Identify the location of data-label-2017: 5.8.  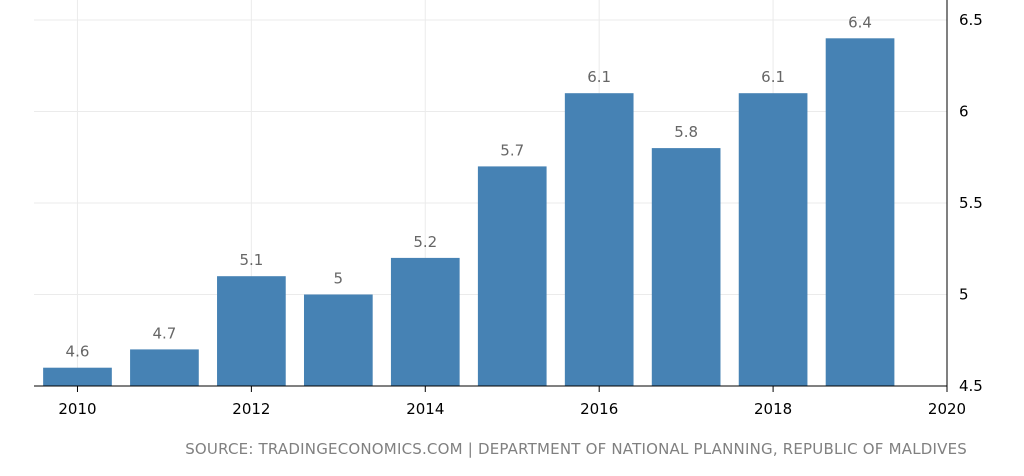
(686, 132).